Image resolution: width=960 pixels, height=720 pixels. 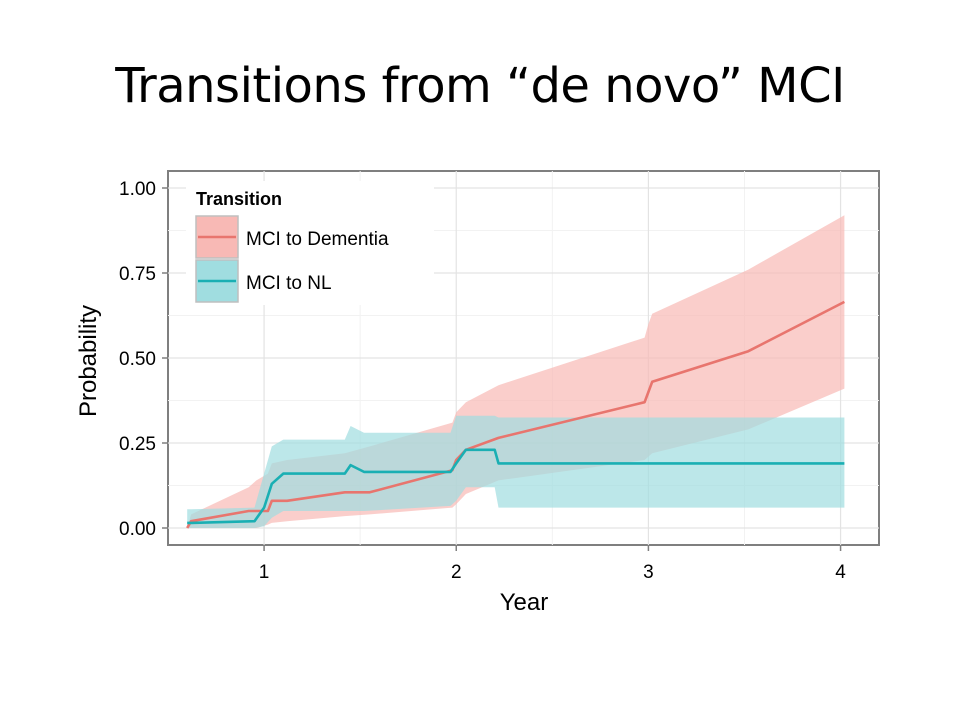 What do you see at coordinates (88, 361) in the screenshot?
I see `y-axis-label: Probability` at bounding box center [88, 361].